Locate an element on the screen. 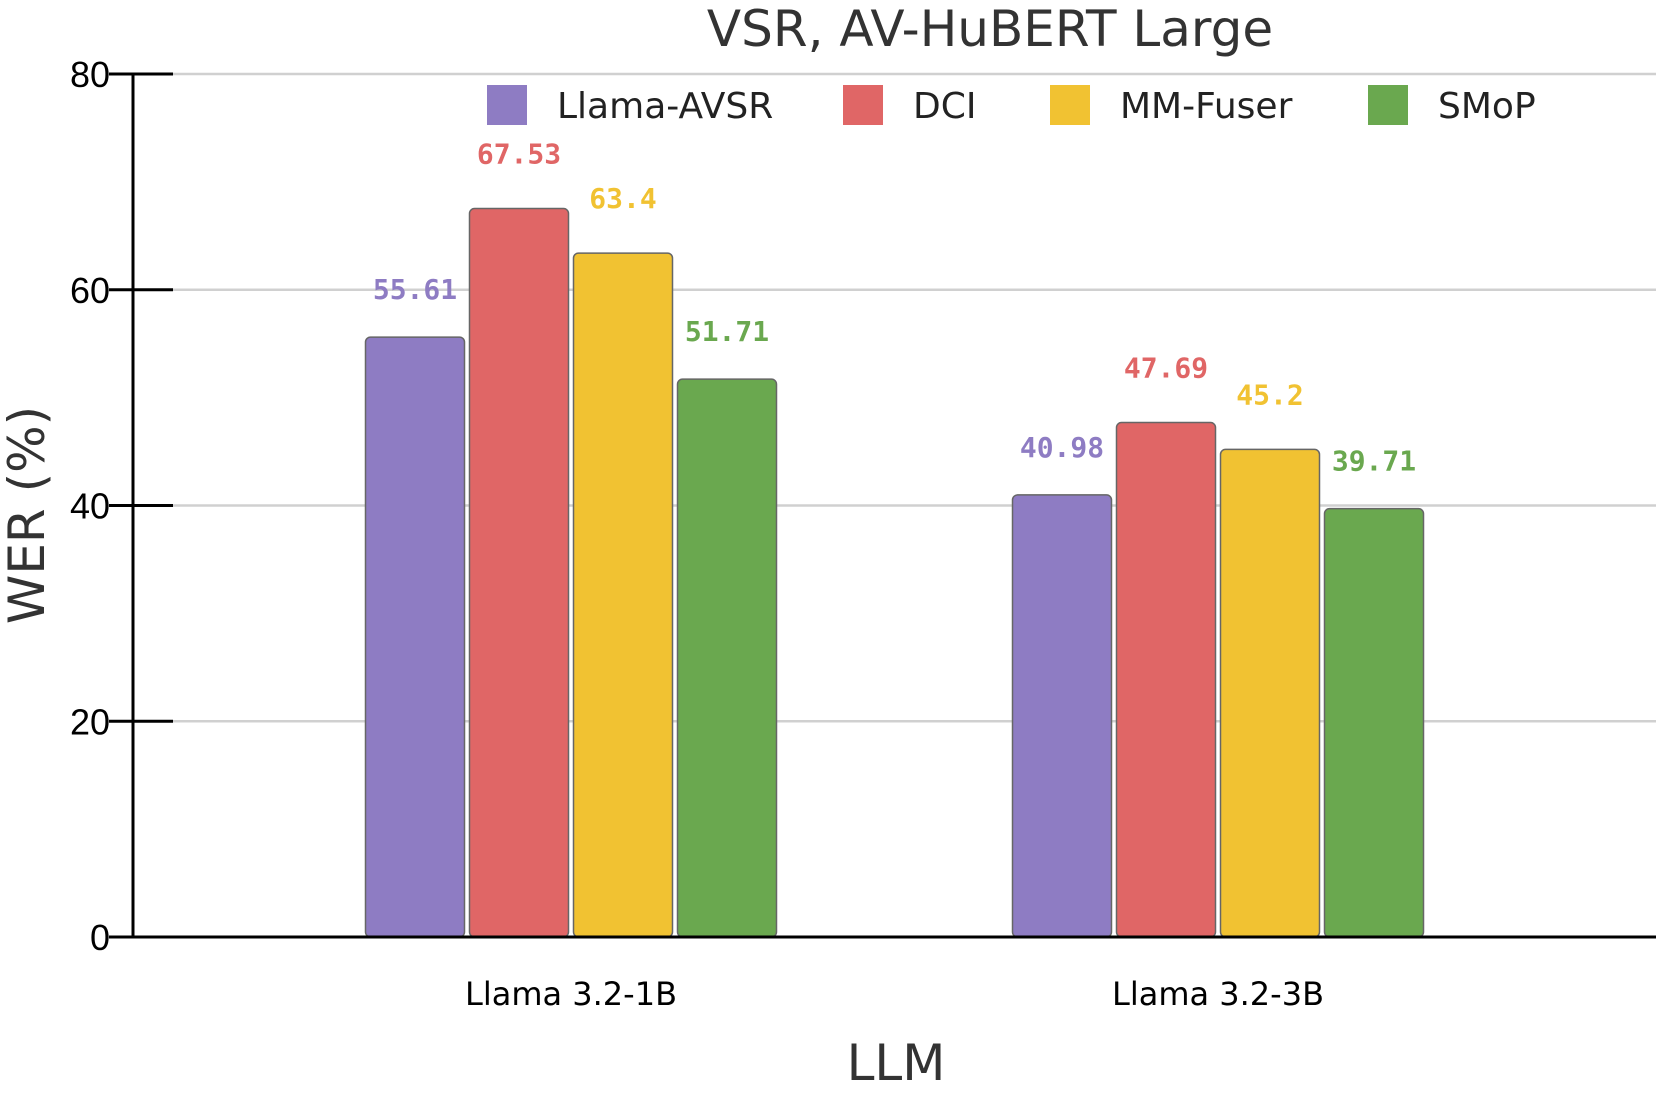  y-tick-label: 40 is located at coordinates (90, 506).